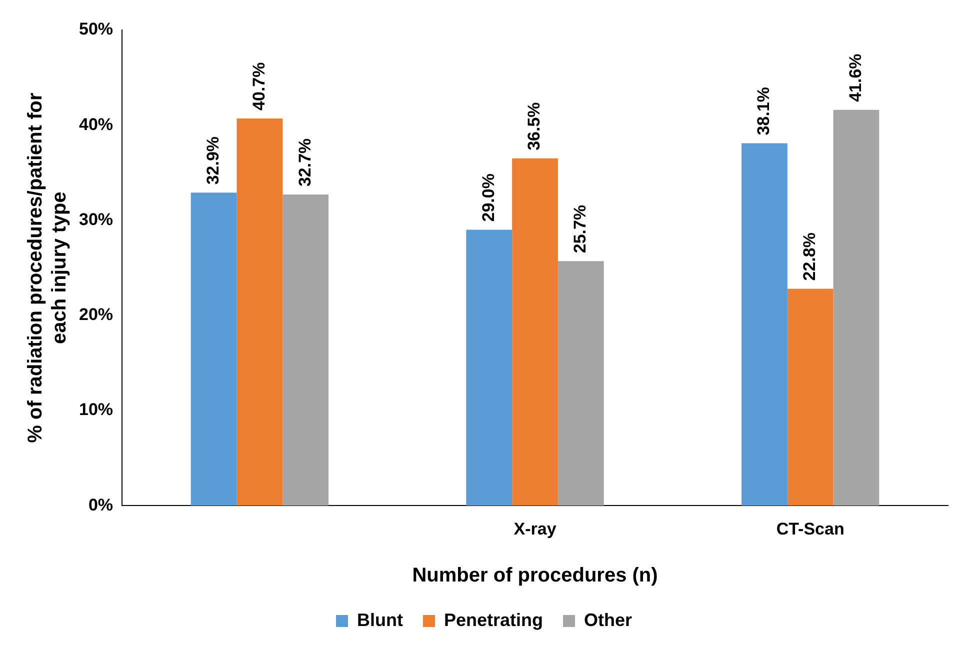 Image resolution: width=958 pixels, height=650 pixels. I want to click on y-tick-label: 0%, so click(101, 504).